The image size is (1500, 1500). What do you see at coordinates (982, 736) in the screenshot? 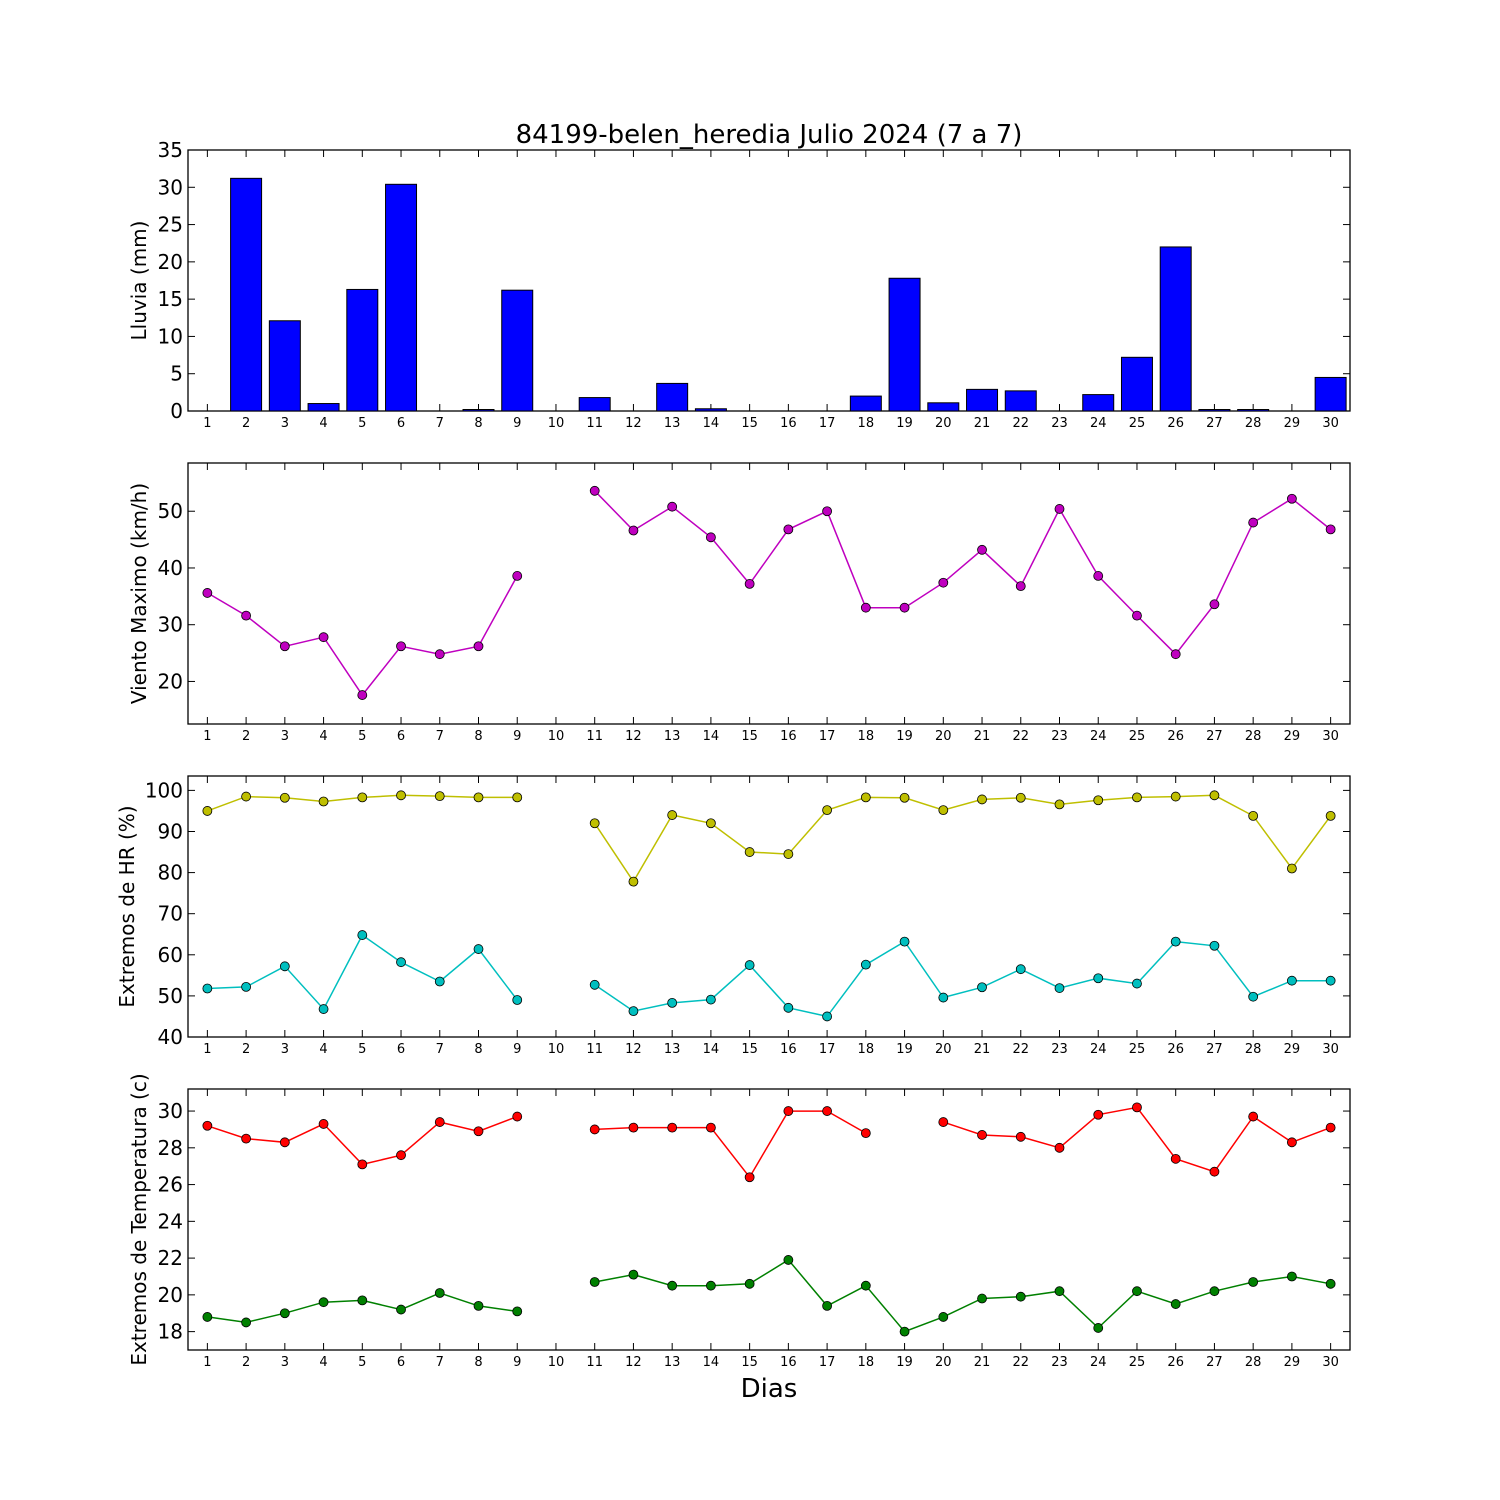
I see `x-tick-label: 21` at bounding box center [982, 736].